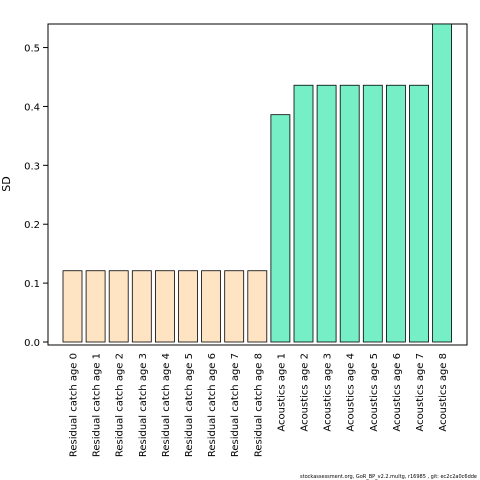 Image resolution: width=480 pixels, height=480 pixels. I want to click on x-tick-label-14: Acoustics age 5, so click(374, 392).